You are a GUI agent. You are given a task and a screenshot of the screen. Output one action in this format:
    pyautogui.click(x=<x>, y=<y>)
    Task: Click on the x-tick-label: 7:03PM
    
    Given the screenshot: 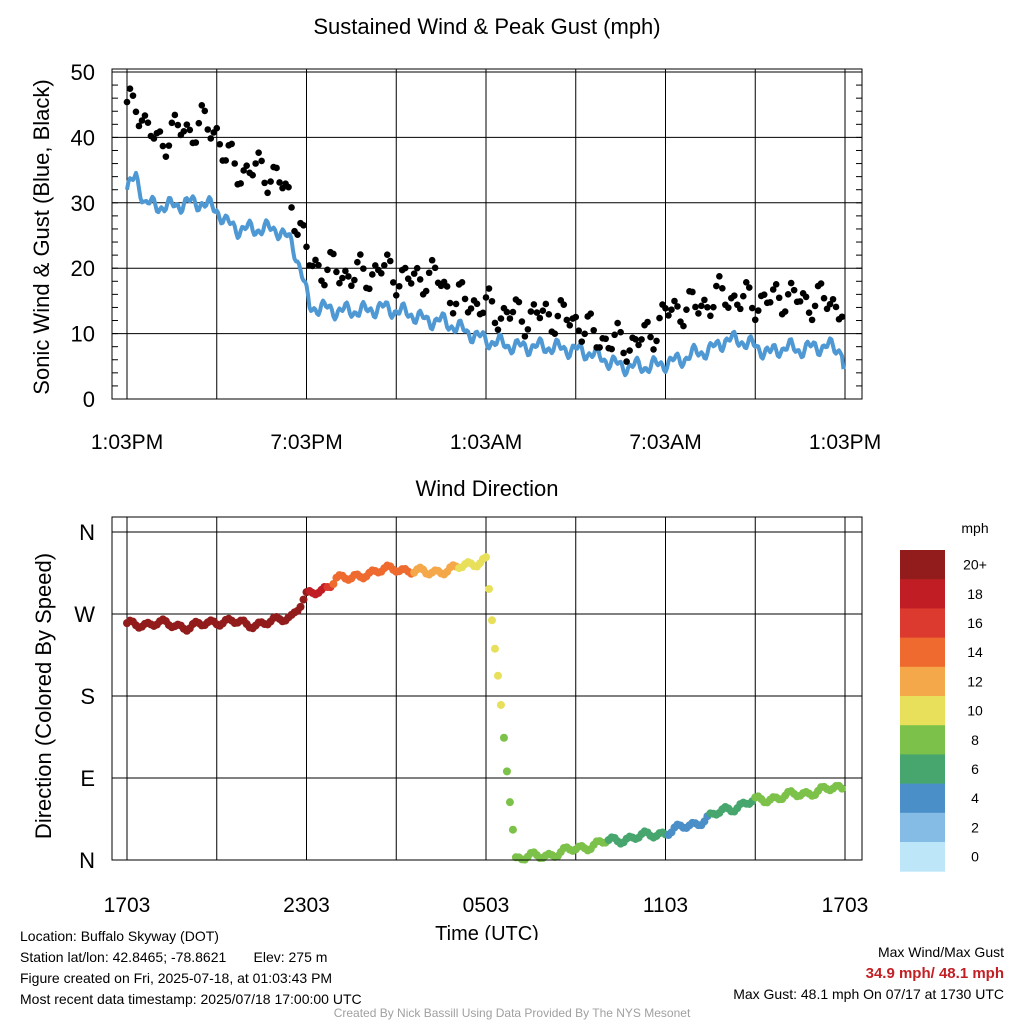 What is the action you would take?
    pyautogui.click(x=306, y=442)
    